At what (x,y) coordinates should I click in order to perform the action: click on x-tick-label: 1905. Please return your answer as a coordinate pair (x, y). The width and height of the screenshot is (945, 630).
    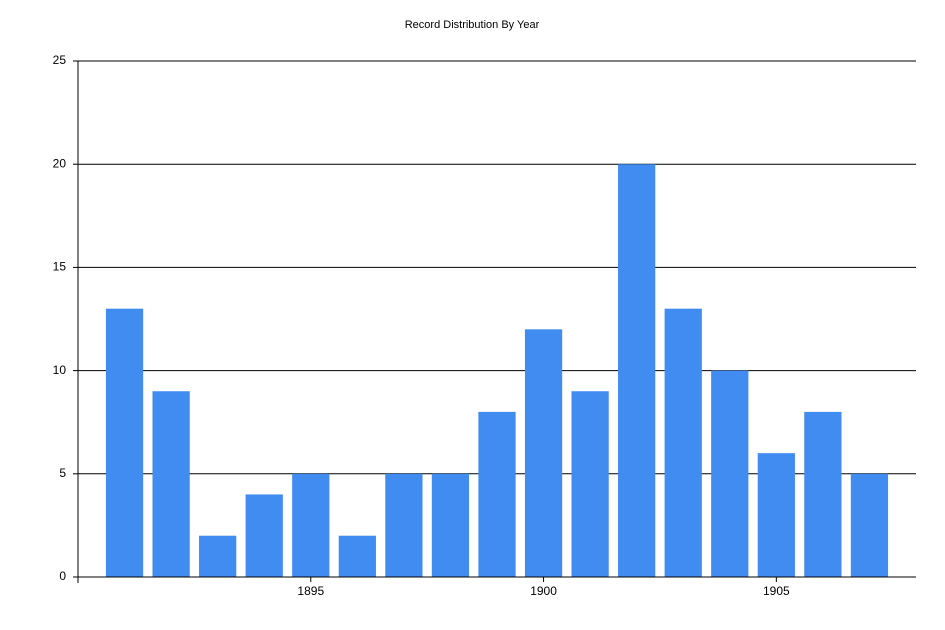
    Looking at the image, I should click on (776, 591).